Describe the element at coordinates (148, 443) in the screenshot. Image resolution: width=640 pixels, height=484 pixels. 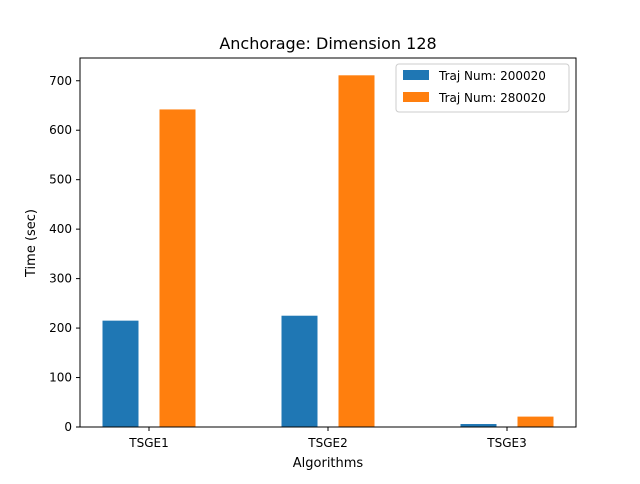
I see `x-tick-label: TSGE1` at that location.